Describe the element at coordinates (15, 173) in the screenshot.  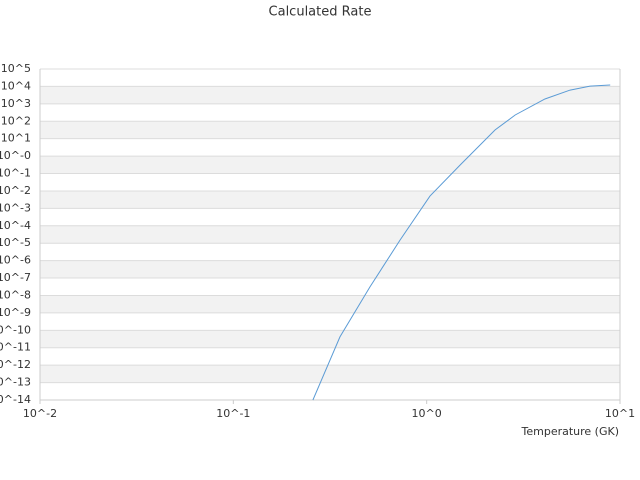
I see `y-tick-label: 10^-1` at that location.